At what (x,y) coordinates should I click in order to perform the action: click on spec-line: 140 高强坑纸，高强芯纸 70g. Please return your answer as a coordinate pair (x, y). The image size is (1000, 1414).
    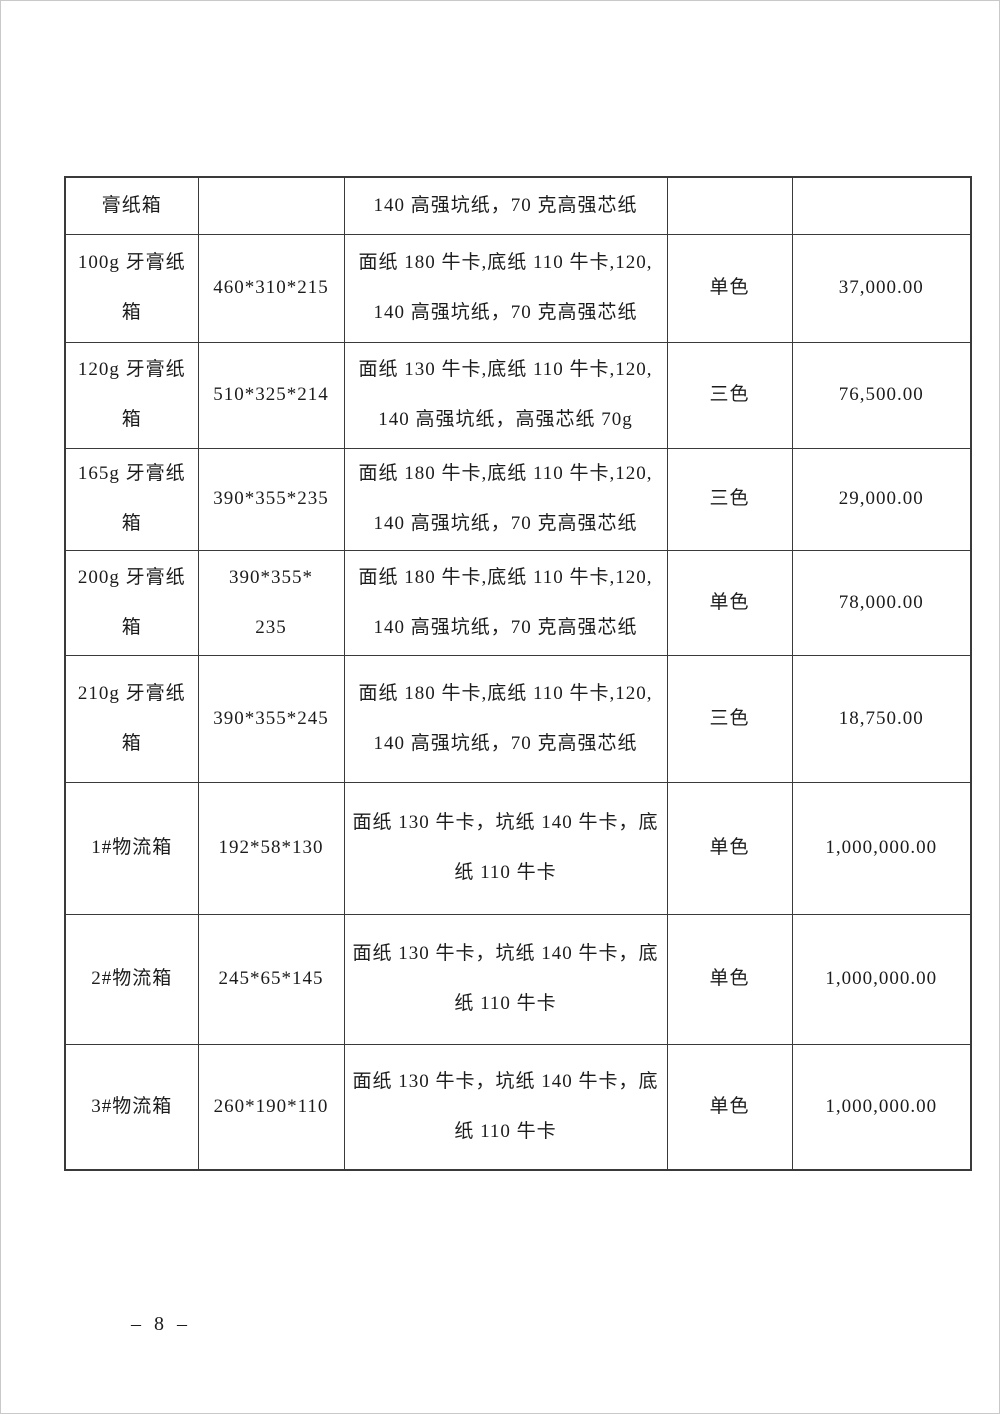
    Looking at the image, I should click on (505, 419).